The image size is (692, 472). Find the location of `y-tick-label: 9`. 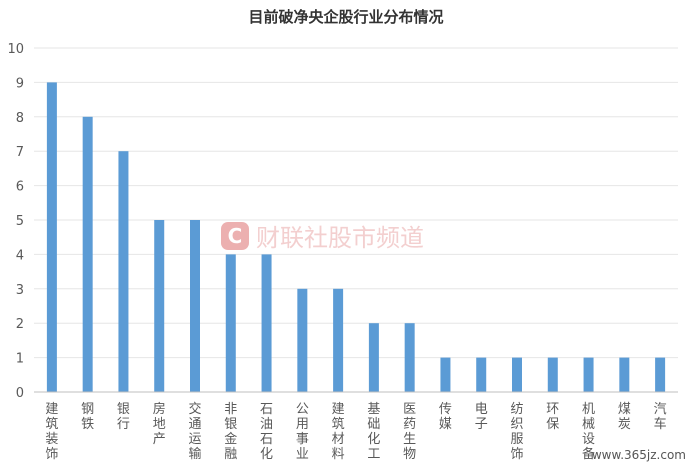

y-tick-label: 9 is located at coordinates (20, 83).